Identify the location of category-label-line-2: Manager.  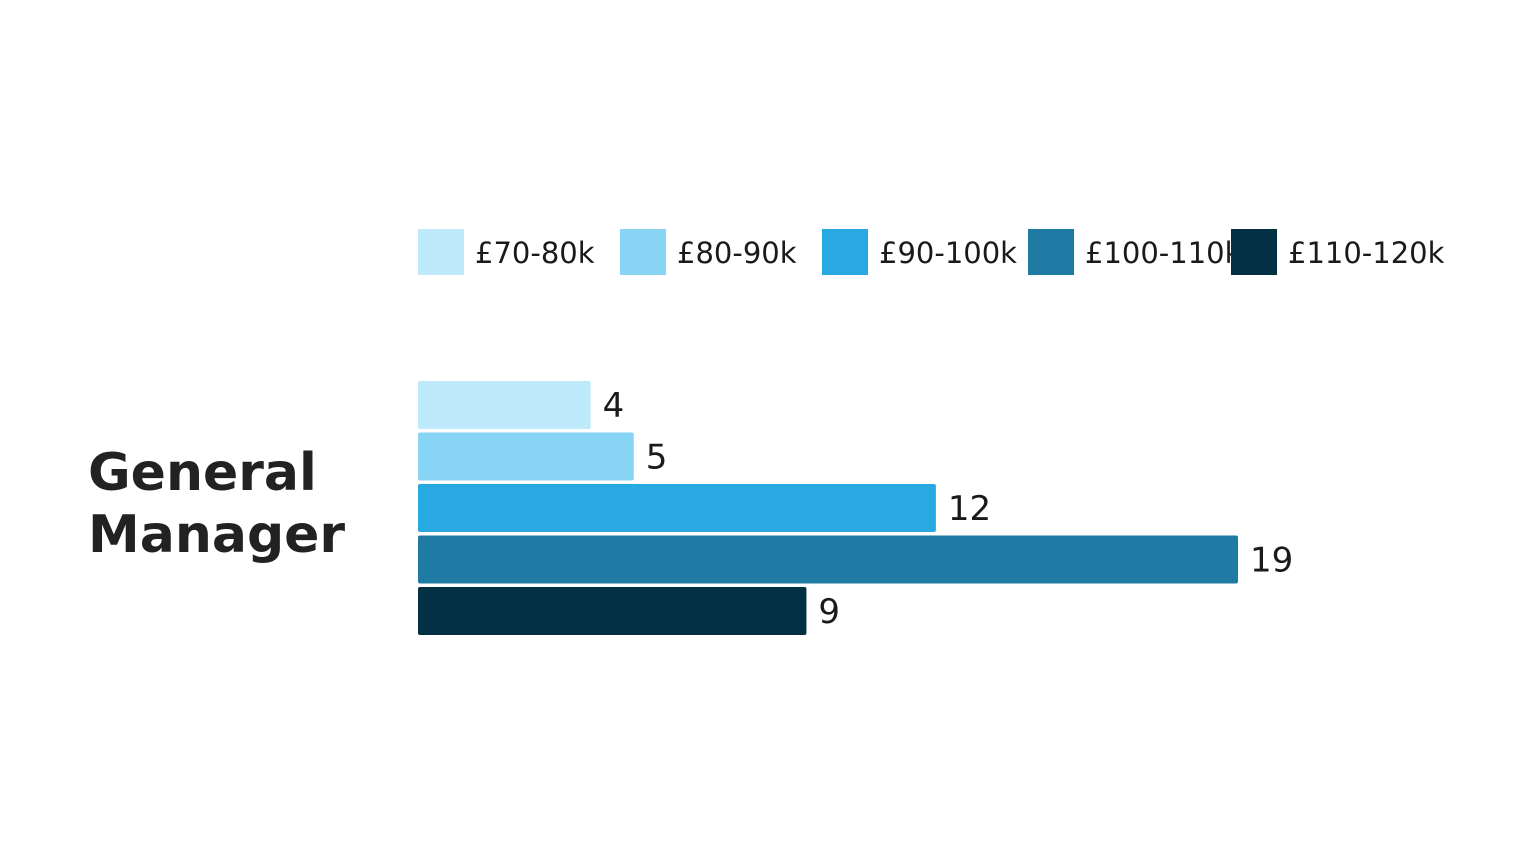
(216, 535).